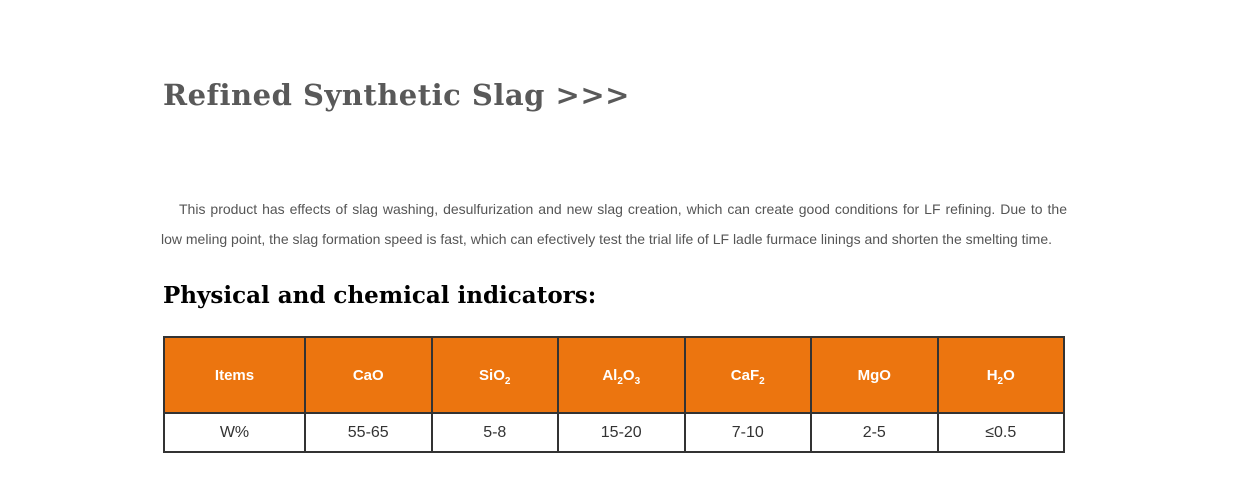 This screenshot has width=1250, height=500. What do you see at coordinates (1000, 375) in the screenshot?
I see `table-header-cell: H2O` at bounding box center [1000, 375].